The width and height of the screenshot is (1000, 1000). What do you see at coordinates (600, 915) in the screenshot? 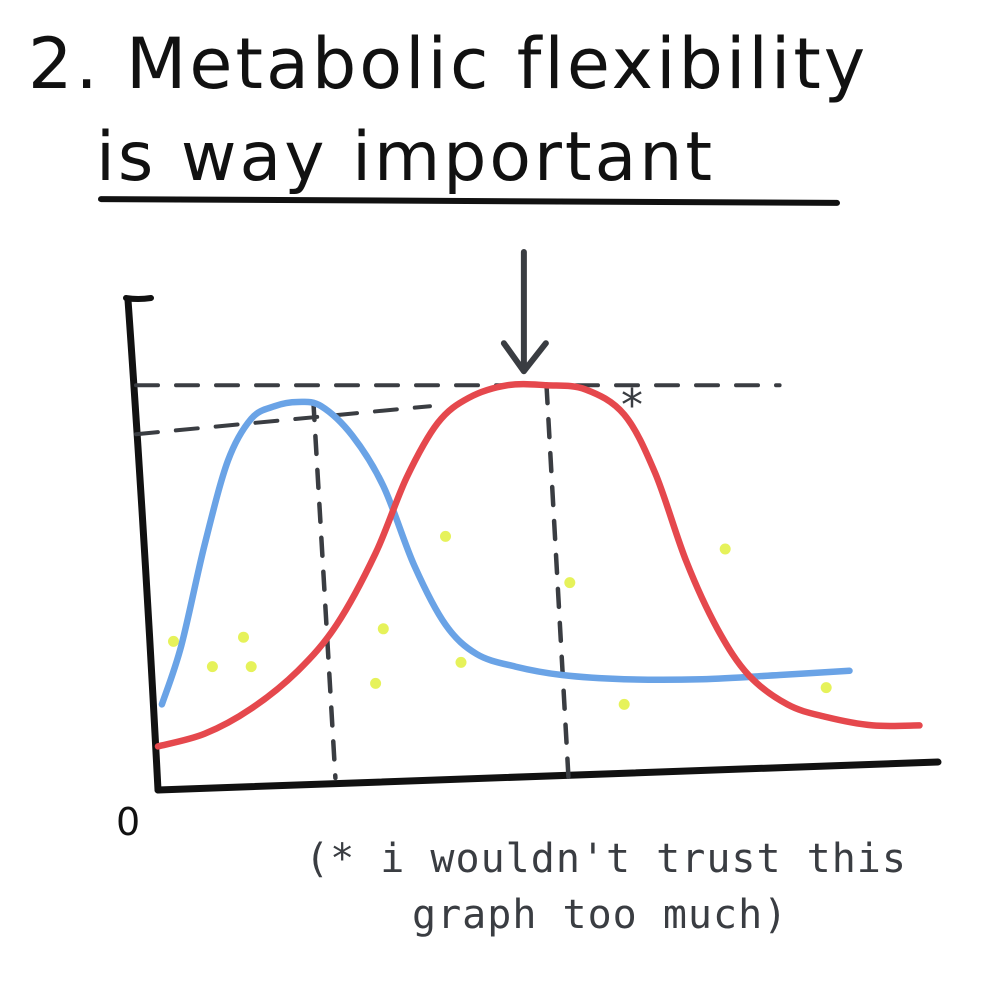
I see `footnote-line-2: graph too much)` at bounding box center [600, 915].